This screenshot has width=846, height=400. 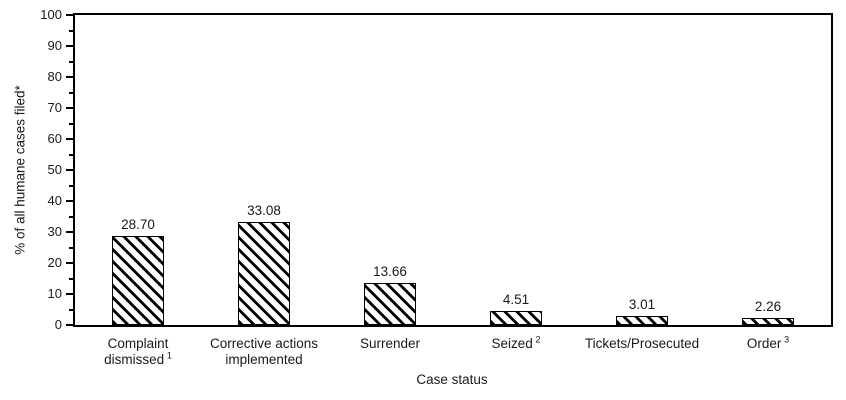 What do you see at coordinates (54, 76) in the screenshot?
I see `y-axis-tick-label: 80` at bounding box center [54, 76].